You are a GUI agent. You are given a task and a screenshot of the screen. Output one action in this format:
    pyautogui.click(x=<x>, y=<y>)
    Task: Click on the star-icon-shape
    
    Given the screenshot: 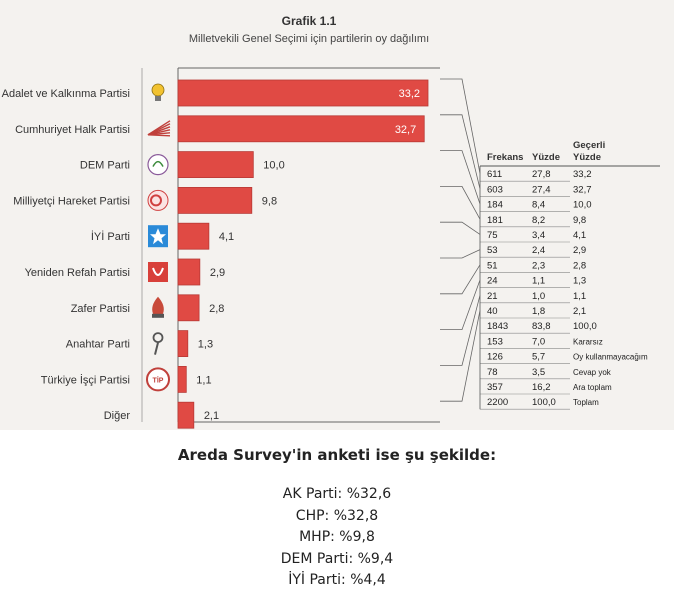 What is the action you would take?
    pyautogui.click(x=158, y=236)
    